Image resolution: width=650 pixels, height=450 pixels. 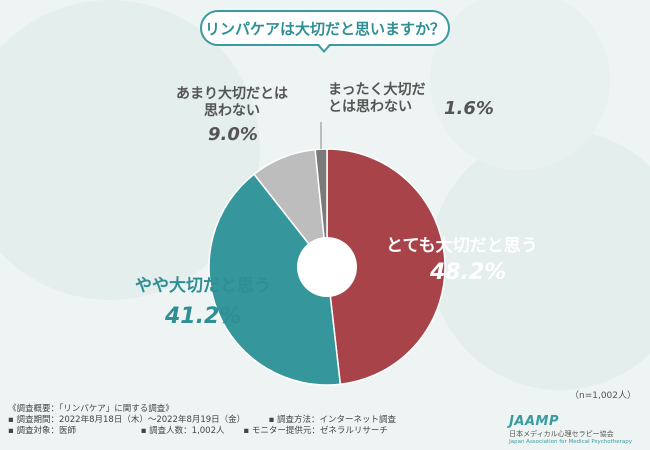 What do you see at coordinates (203, 316) in the screenshot?
I see `slice-value-somewhat-important: 41.2%` at bounding box center [203, 316].